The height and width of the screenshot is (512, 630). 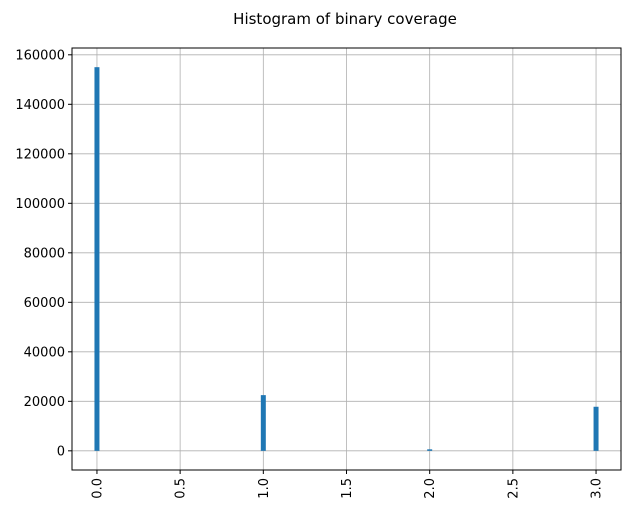 What do you see at coordinates (44, 352) in the screenshot?
I see `y-tick-label: 40000` at bounding box center [44, 352].